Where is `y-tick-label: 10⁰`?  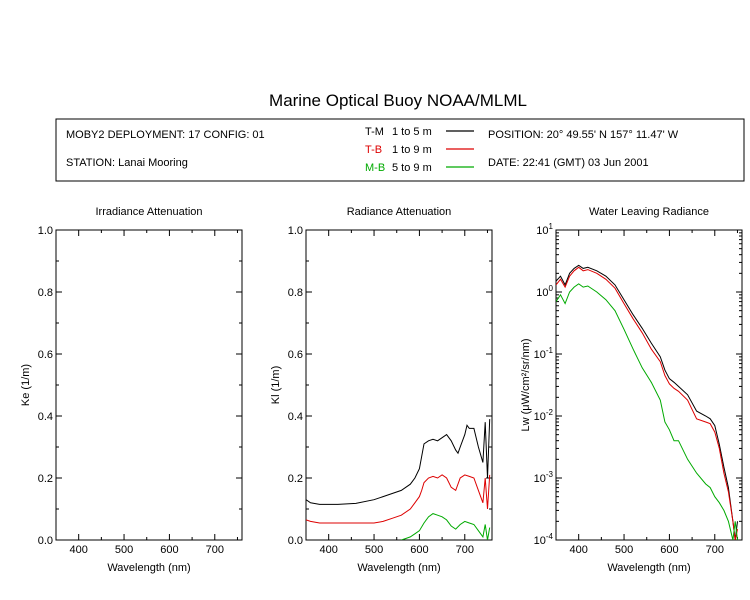 y-tick-label: 10⁰ is located at coordinates (544, 291).